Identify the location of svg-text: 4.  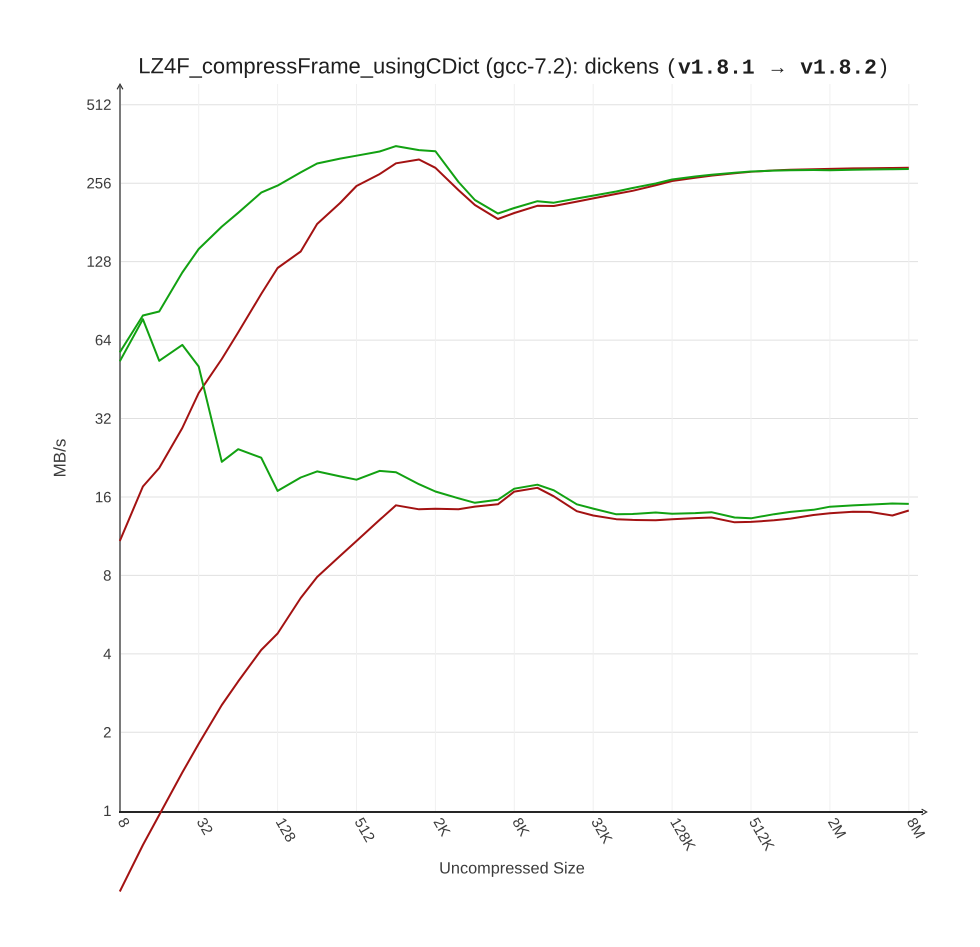
(107, 654).